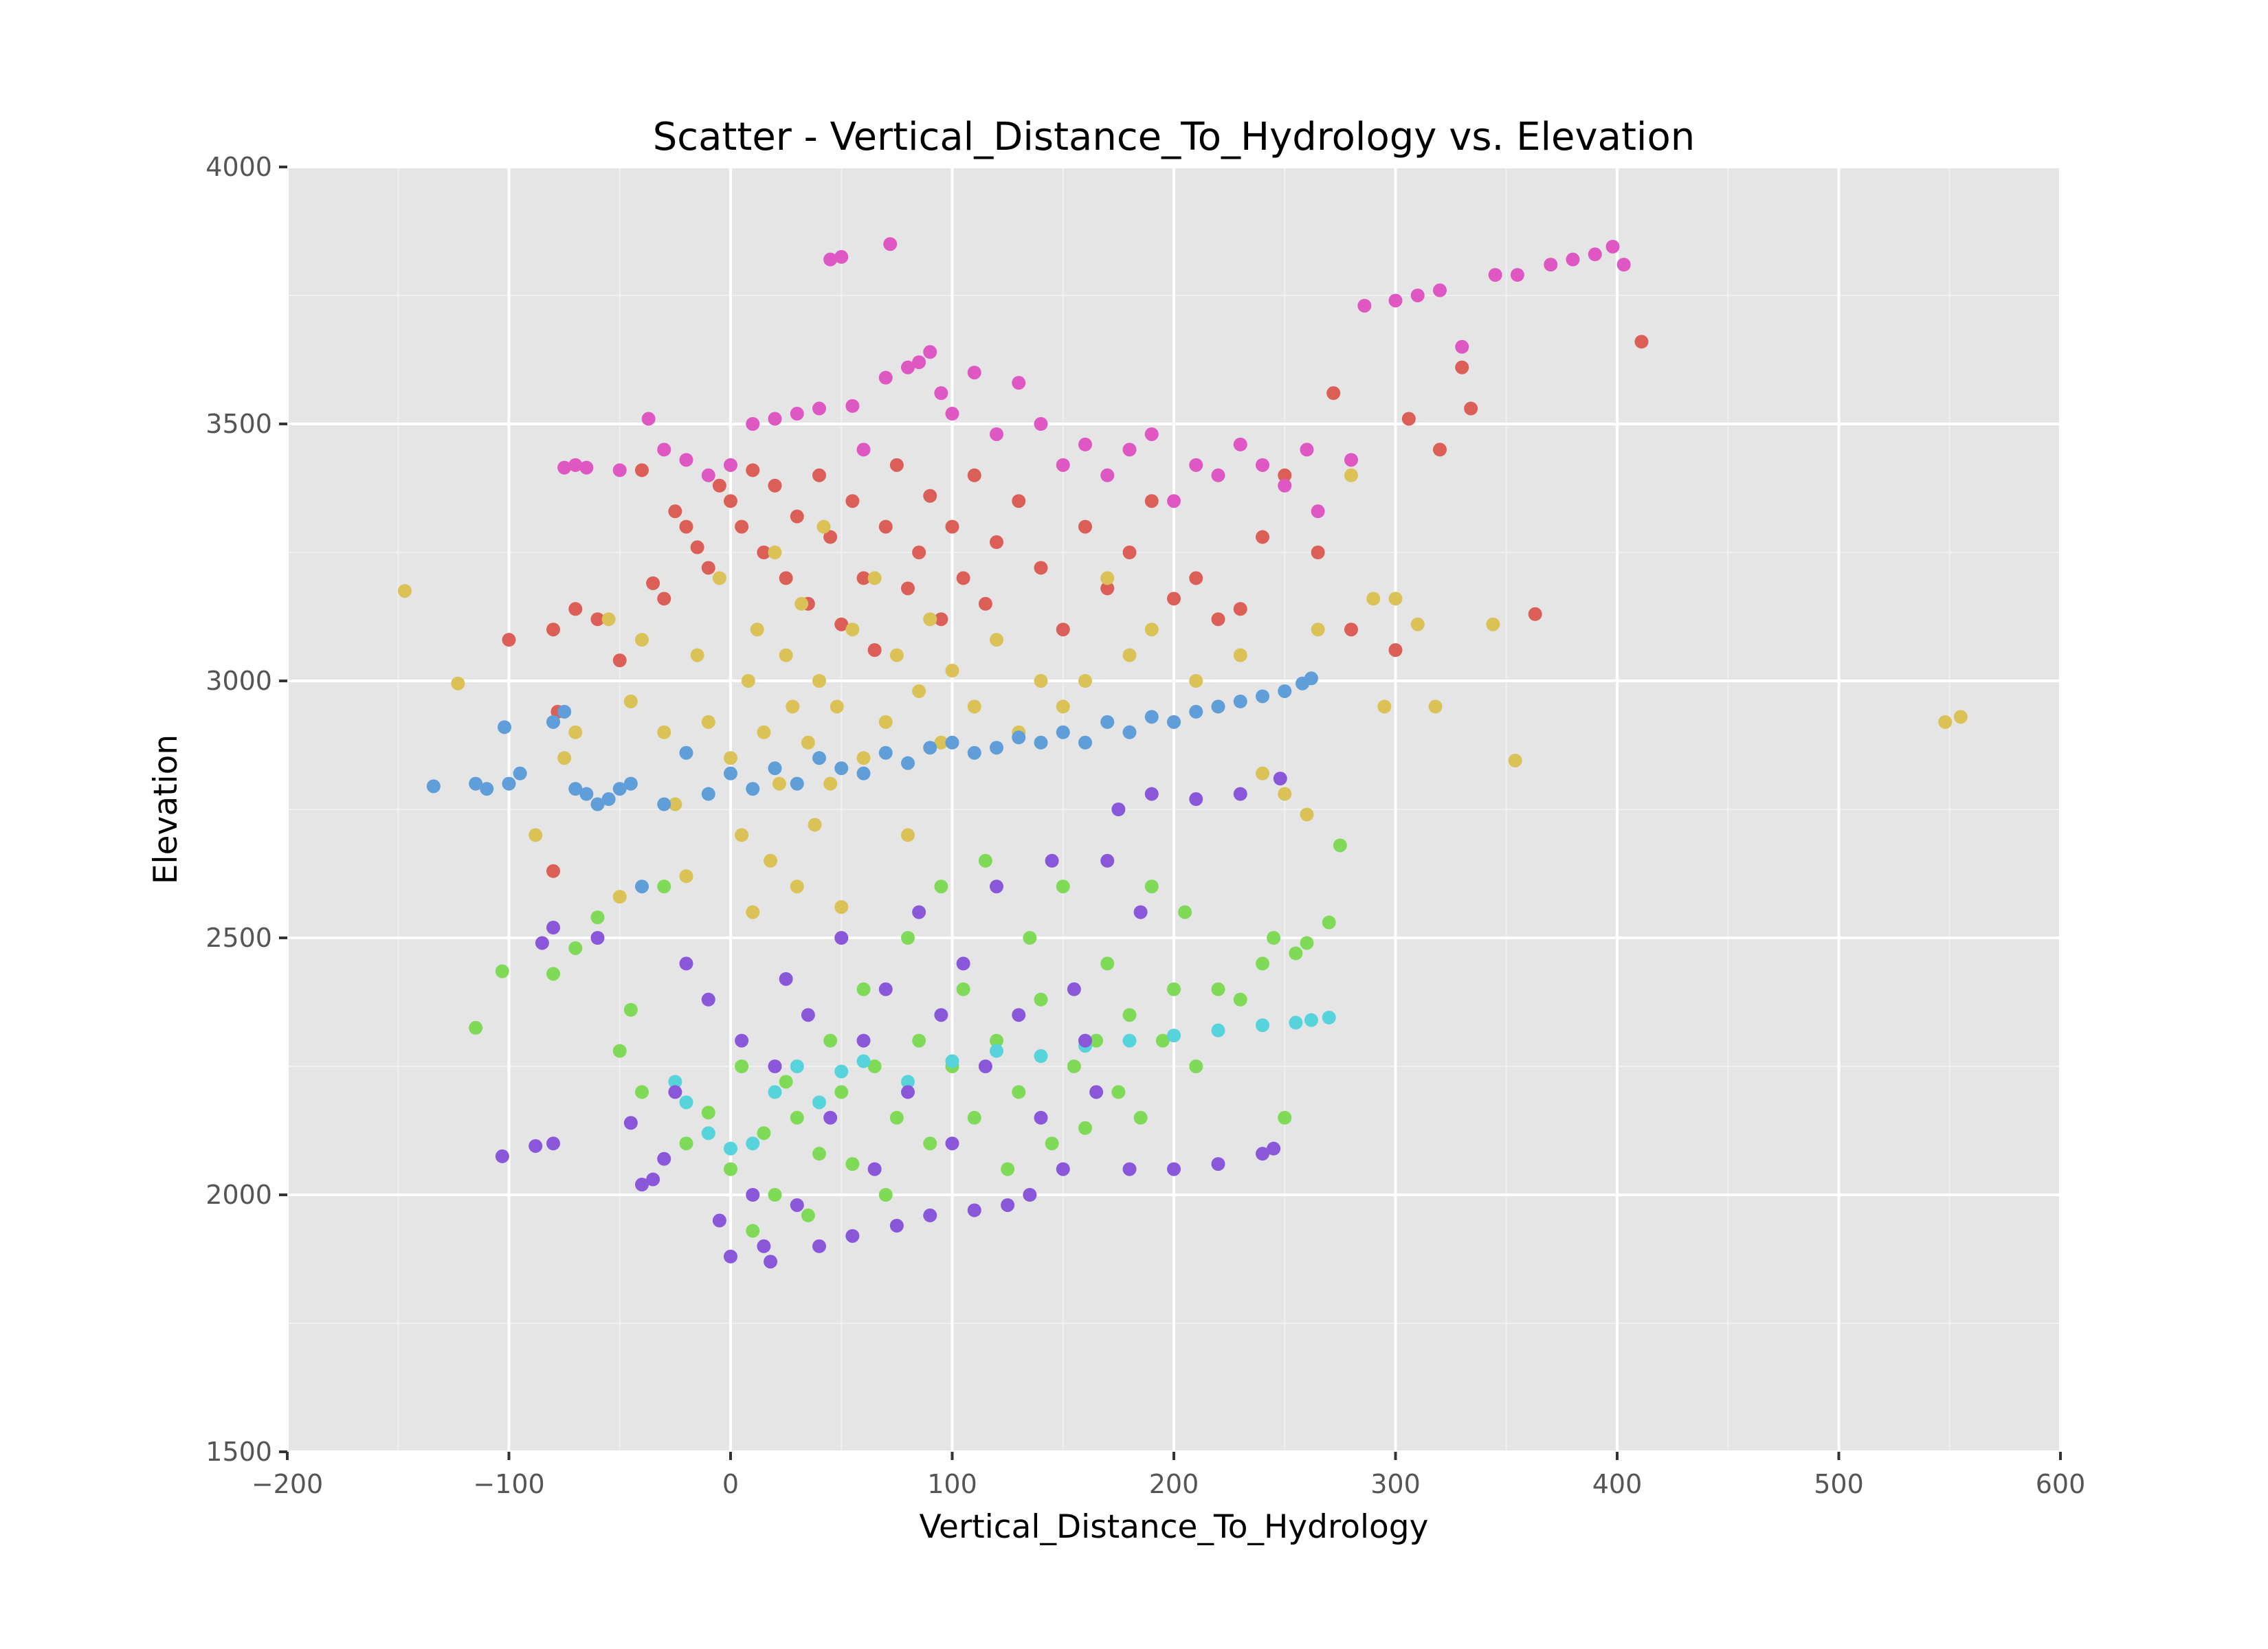 This screenshot has height=1649, width=2268. What do you see at coordinates (166, 809) in the screenshot?
I see `y-axis-label: Elevation` at bounding box center [166, 809].